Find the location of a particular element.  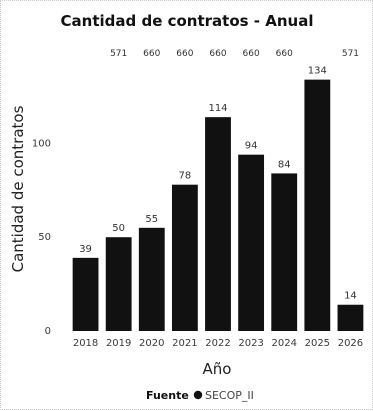

data-label-2021: 78 is located at coordinates (185, 176).